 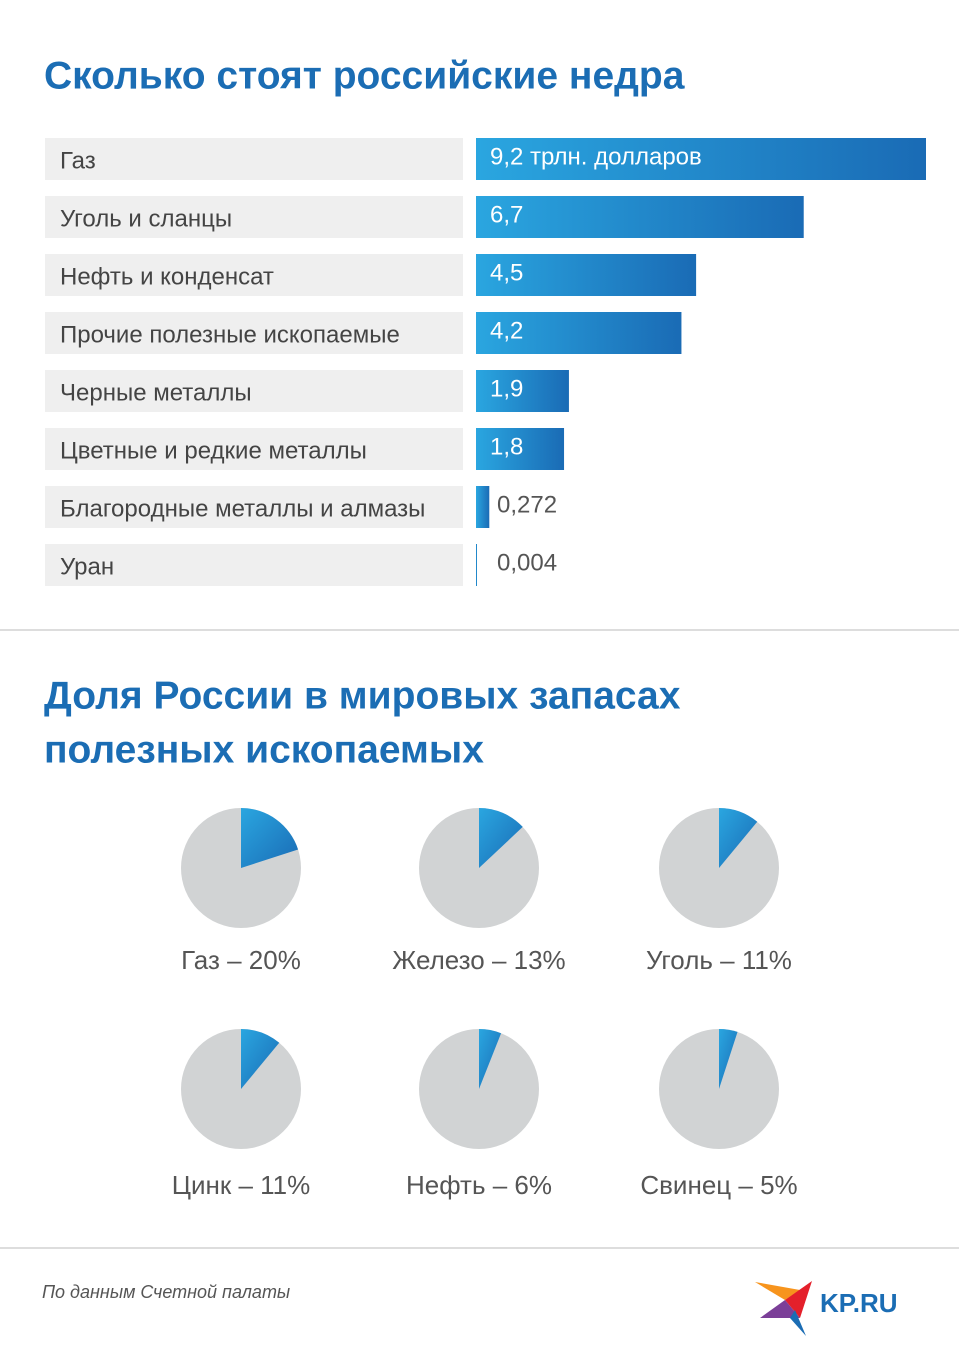 I want to click on chart-title: полезных ископаемых, so click(x=264, y=749).